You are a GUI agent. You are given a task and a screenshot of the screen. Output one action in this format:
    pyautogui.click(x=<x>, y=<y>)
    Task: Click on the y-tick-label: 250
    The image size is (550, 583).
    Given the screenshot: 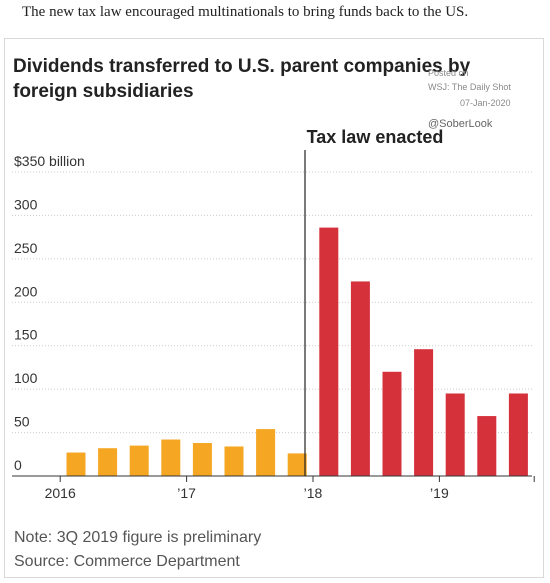 What is the action you would take?
    pyautogui.click(x=26, y=248)
    